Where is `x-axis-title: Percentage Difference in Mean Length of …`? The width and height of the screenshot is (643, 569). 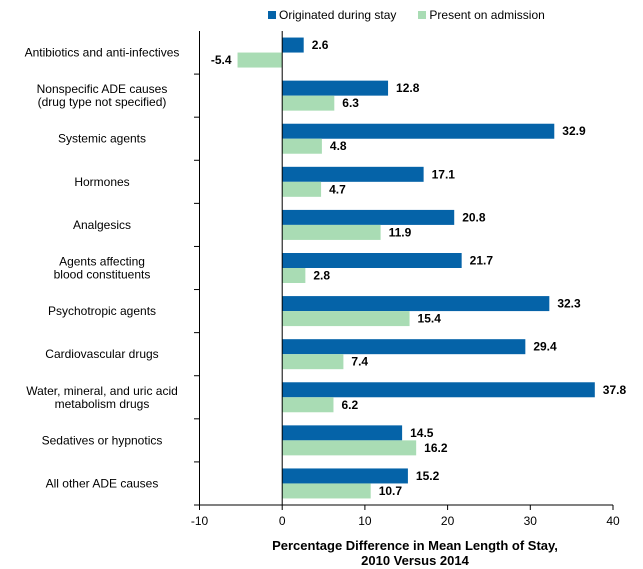 x-axis-title: Percentage Difference in Mean Length of … is located at coordinates (415, 553).